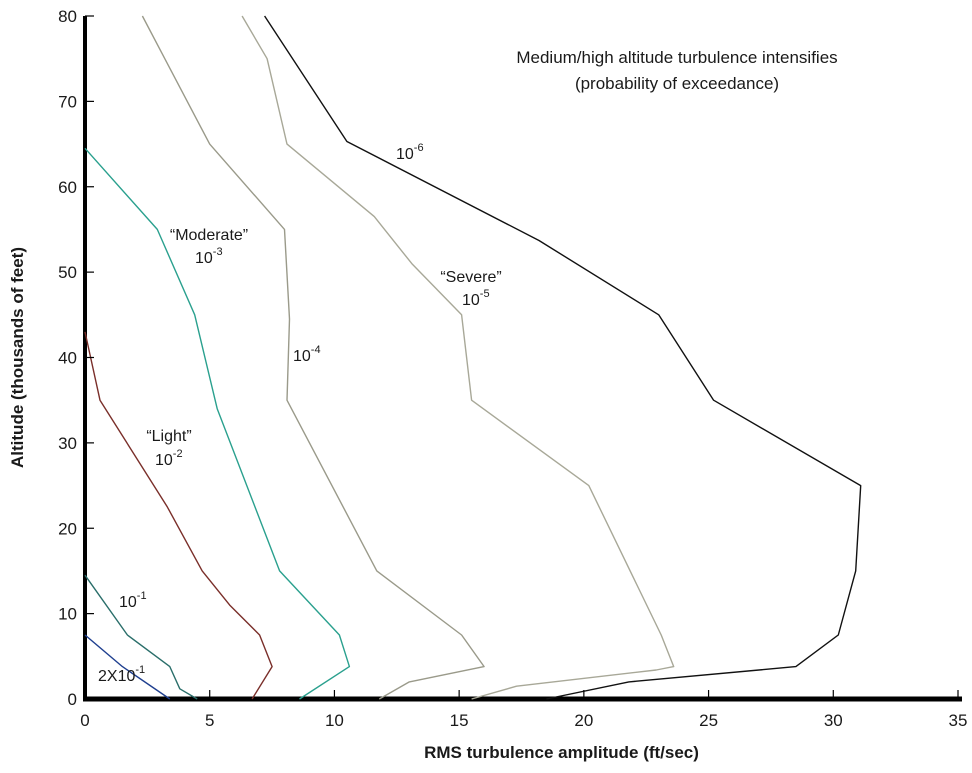  I want to click on curve-label-2x10-1: 2X10-1, so click(121, 674).